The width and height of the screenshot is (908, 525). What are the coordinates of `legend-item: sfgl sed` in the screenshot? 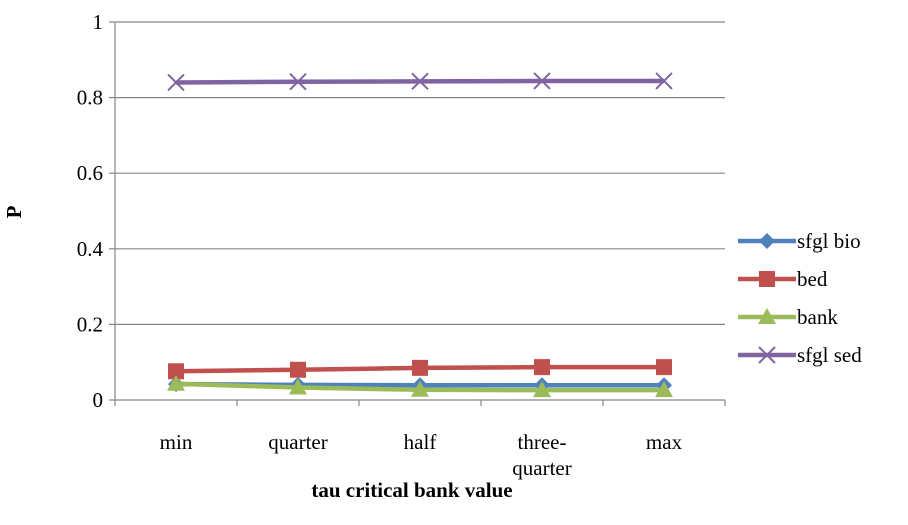 It's located at (800, 355).